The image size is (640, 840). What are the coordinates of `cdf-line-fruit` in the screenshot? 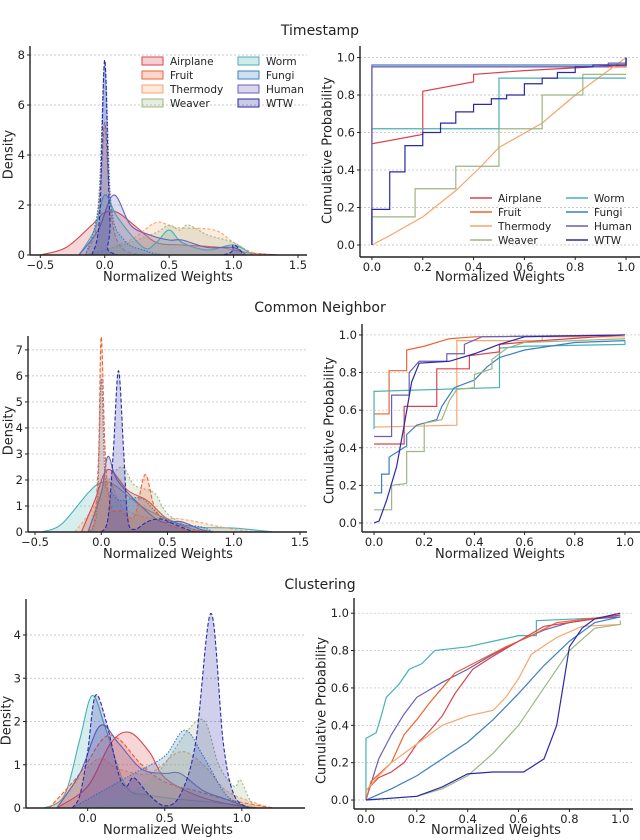 It's located at (499, 374).